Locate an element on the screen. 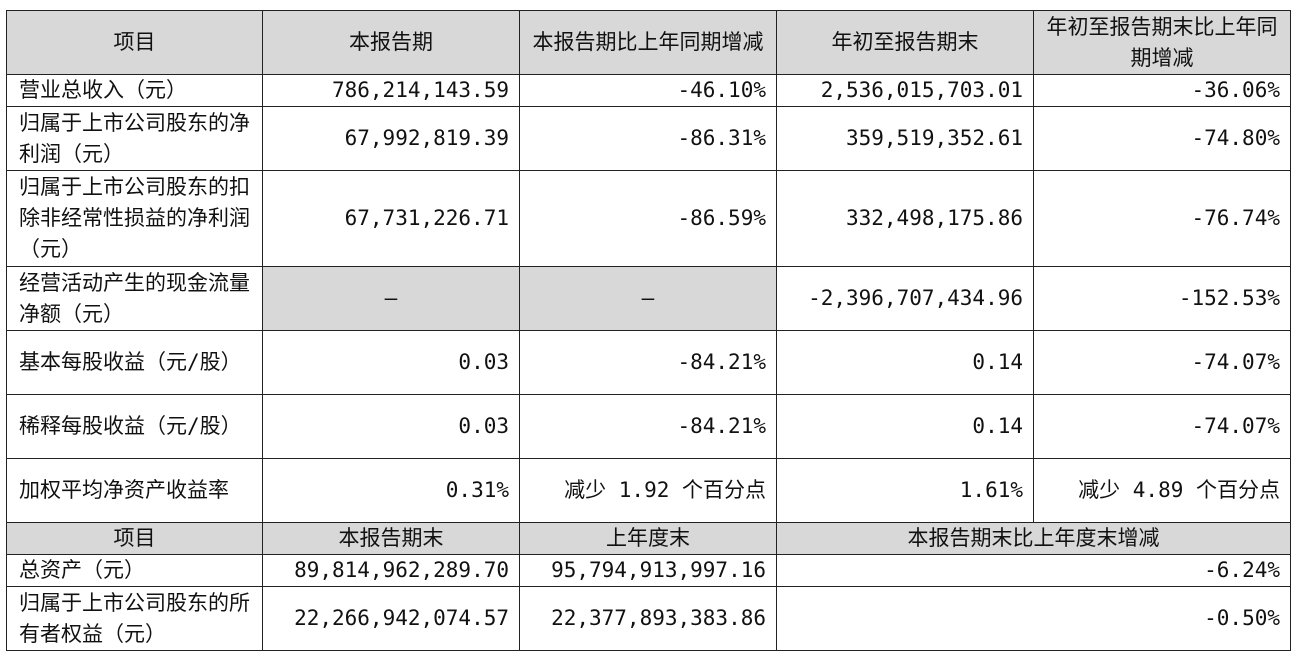  table-row: 基本每股收益（元/股） 0.03 -84.21% 0.14 -74.07% is located at coordinates (648, 362).